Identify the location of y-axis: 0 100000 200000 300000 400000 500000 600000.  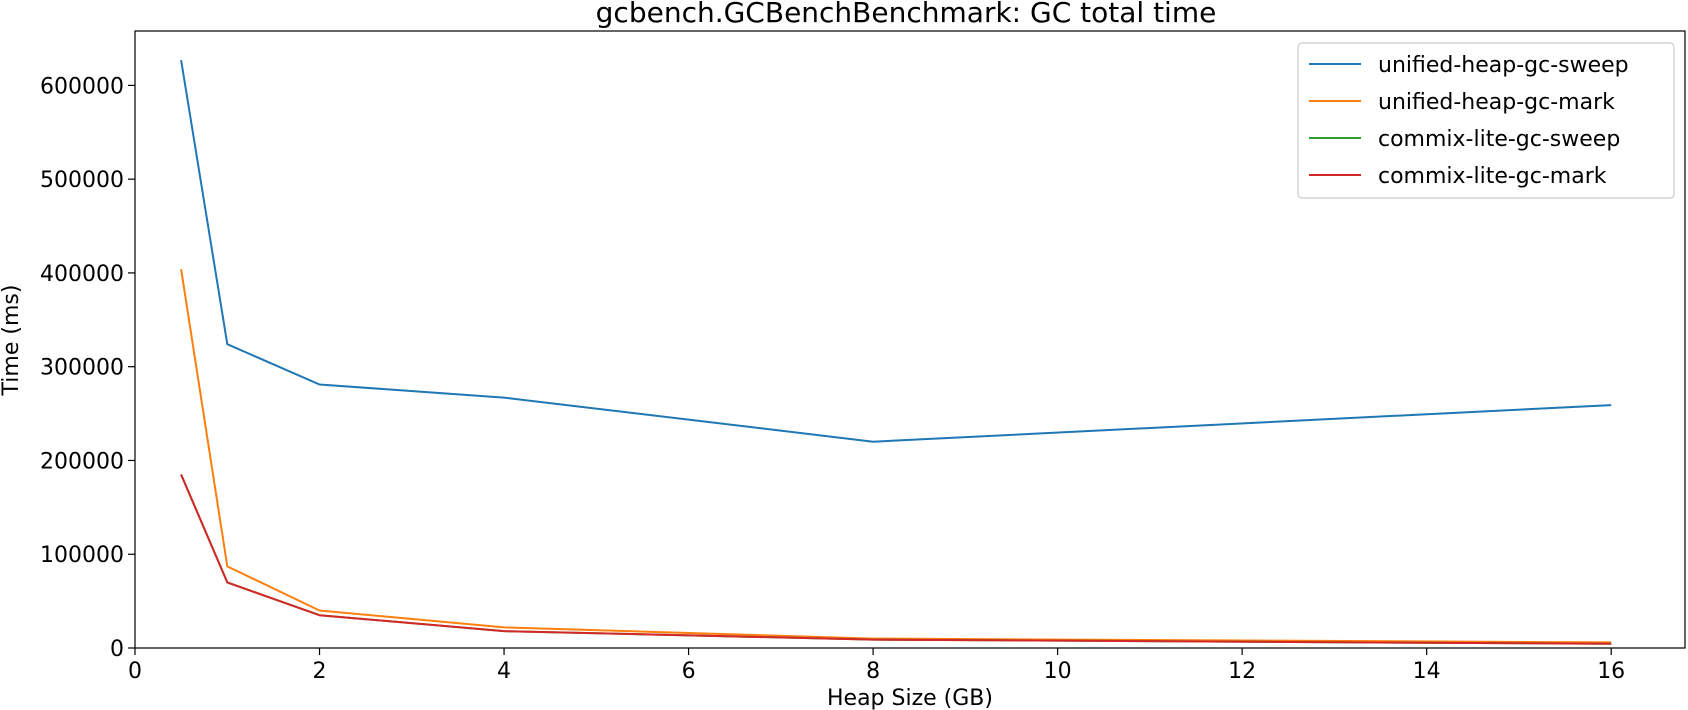
(87, 368).